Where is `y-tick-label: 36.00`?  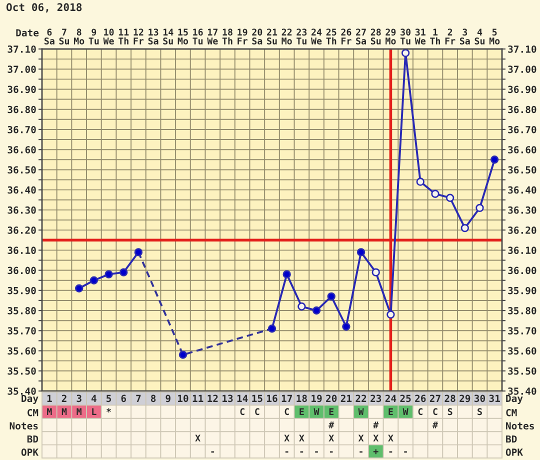 y-tick-label: 36.00 is located at coordinates (22, 270).